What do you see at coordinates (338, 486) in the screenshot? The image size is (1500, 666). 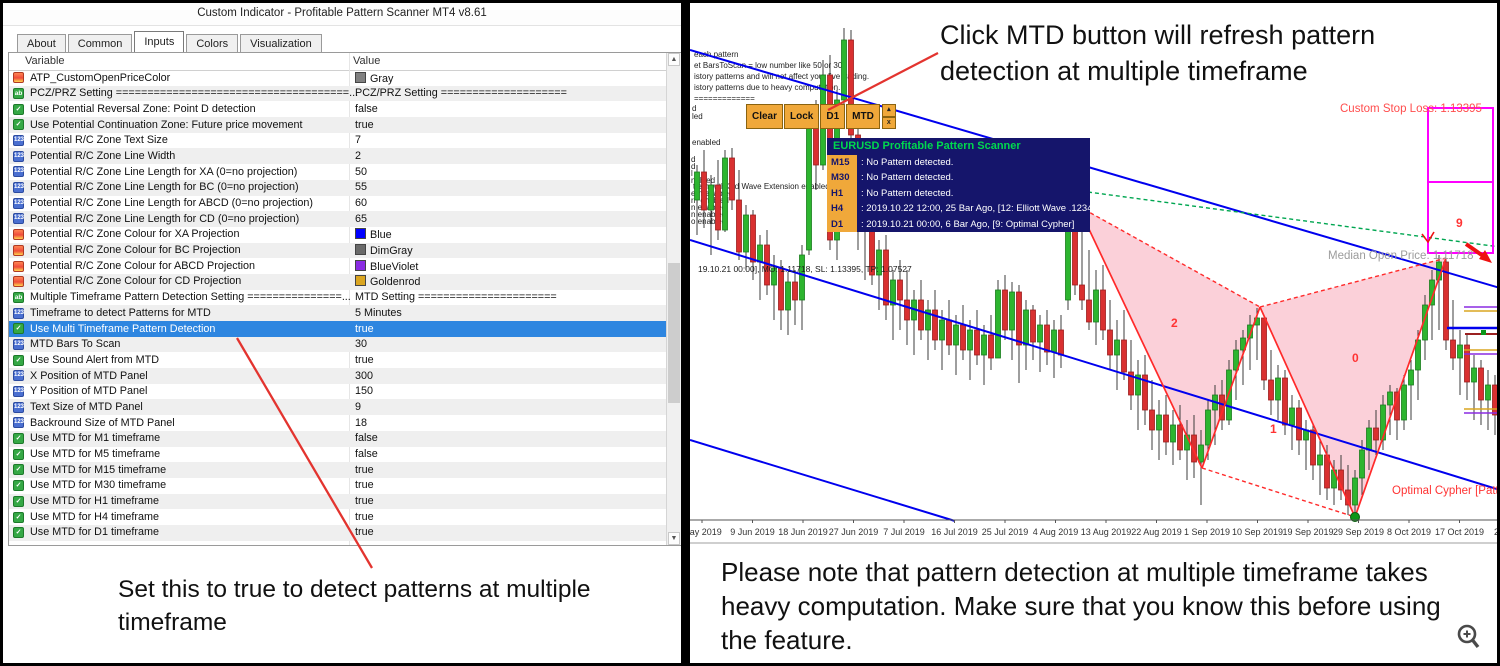 I see `table-row: ✓ Use MTD for M30 timeframe true` at bounding box center [338, 486].